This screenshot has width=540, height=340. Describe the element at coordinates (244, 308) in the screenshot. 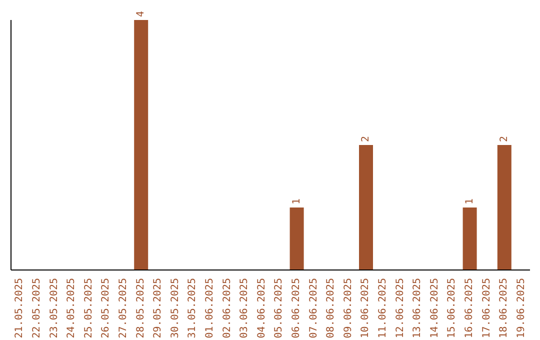

I see `x-tick-label: 03.06.2025` at that location.